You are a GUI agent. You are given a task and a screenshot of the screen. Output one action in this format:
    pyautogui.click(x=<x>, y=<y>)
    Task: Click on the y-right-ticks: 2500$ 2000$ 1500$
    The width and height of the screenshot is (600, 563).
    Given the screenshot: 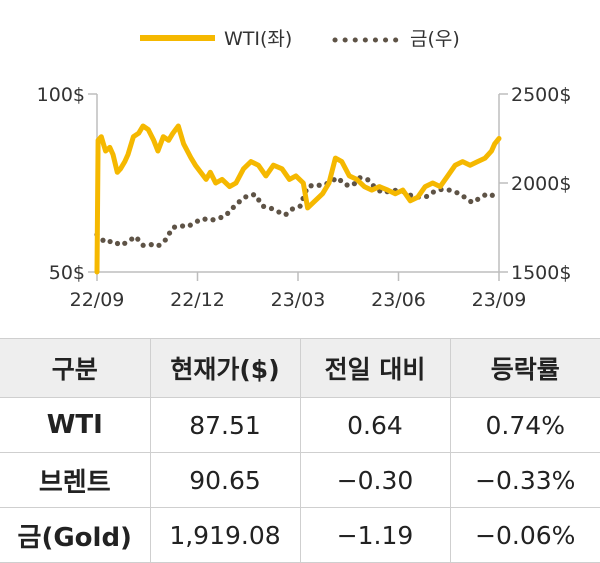 What is the action you would take?
    pyautogui.click(x=535, y=184)
    